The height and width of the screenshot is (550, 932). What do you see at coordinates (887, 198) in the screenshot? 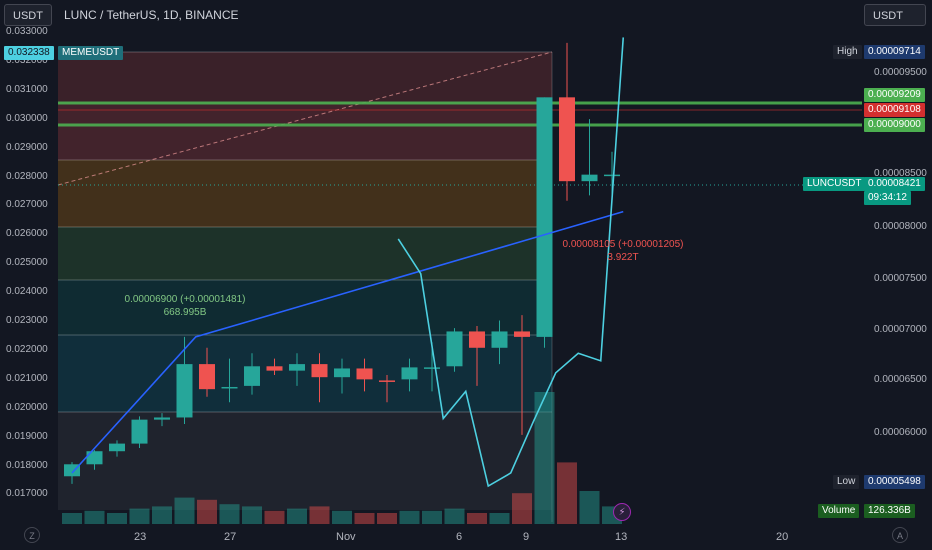
I see `countdown-tag: 09:34:12` at bounding box center [887, 198].